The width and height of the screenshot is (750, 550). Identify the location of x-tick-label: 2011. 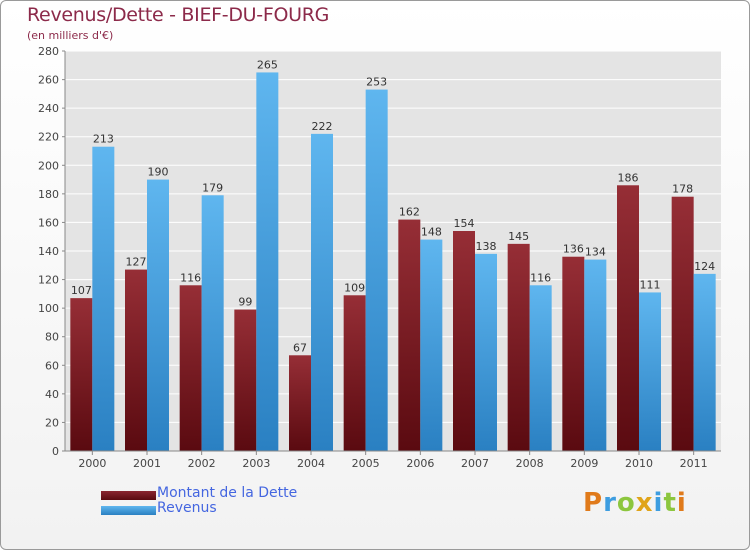
(694, 463).